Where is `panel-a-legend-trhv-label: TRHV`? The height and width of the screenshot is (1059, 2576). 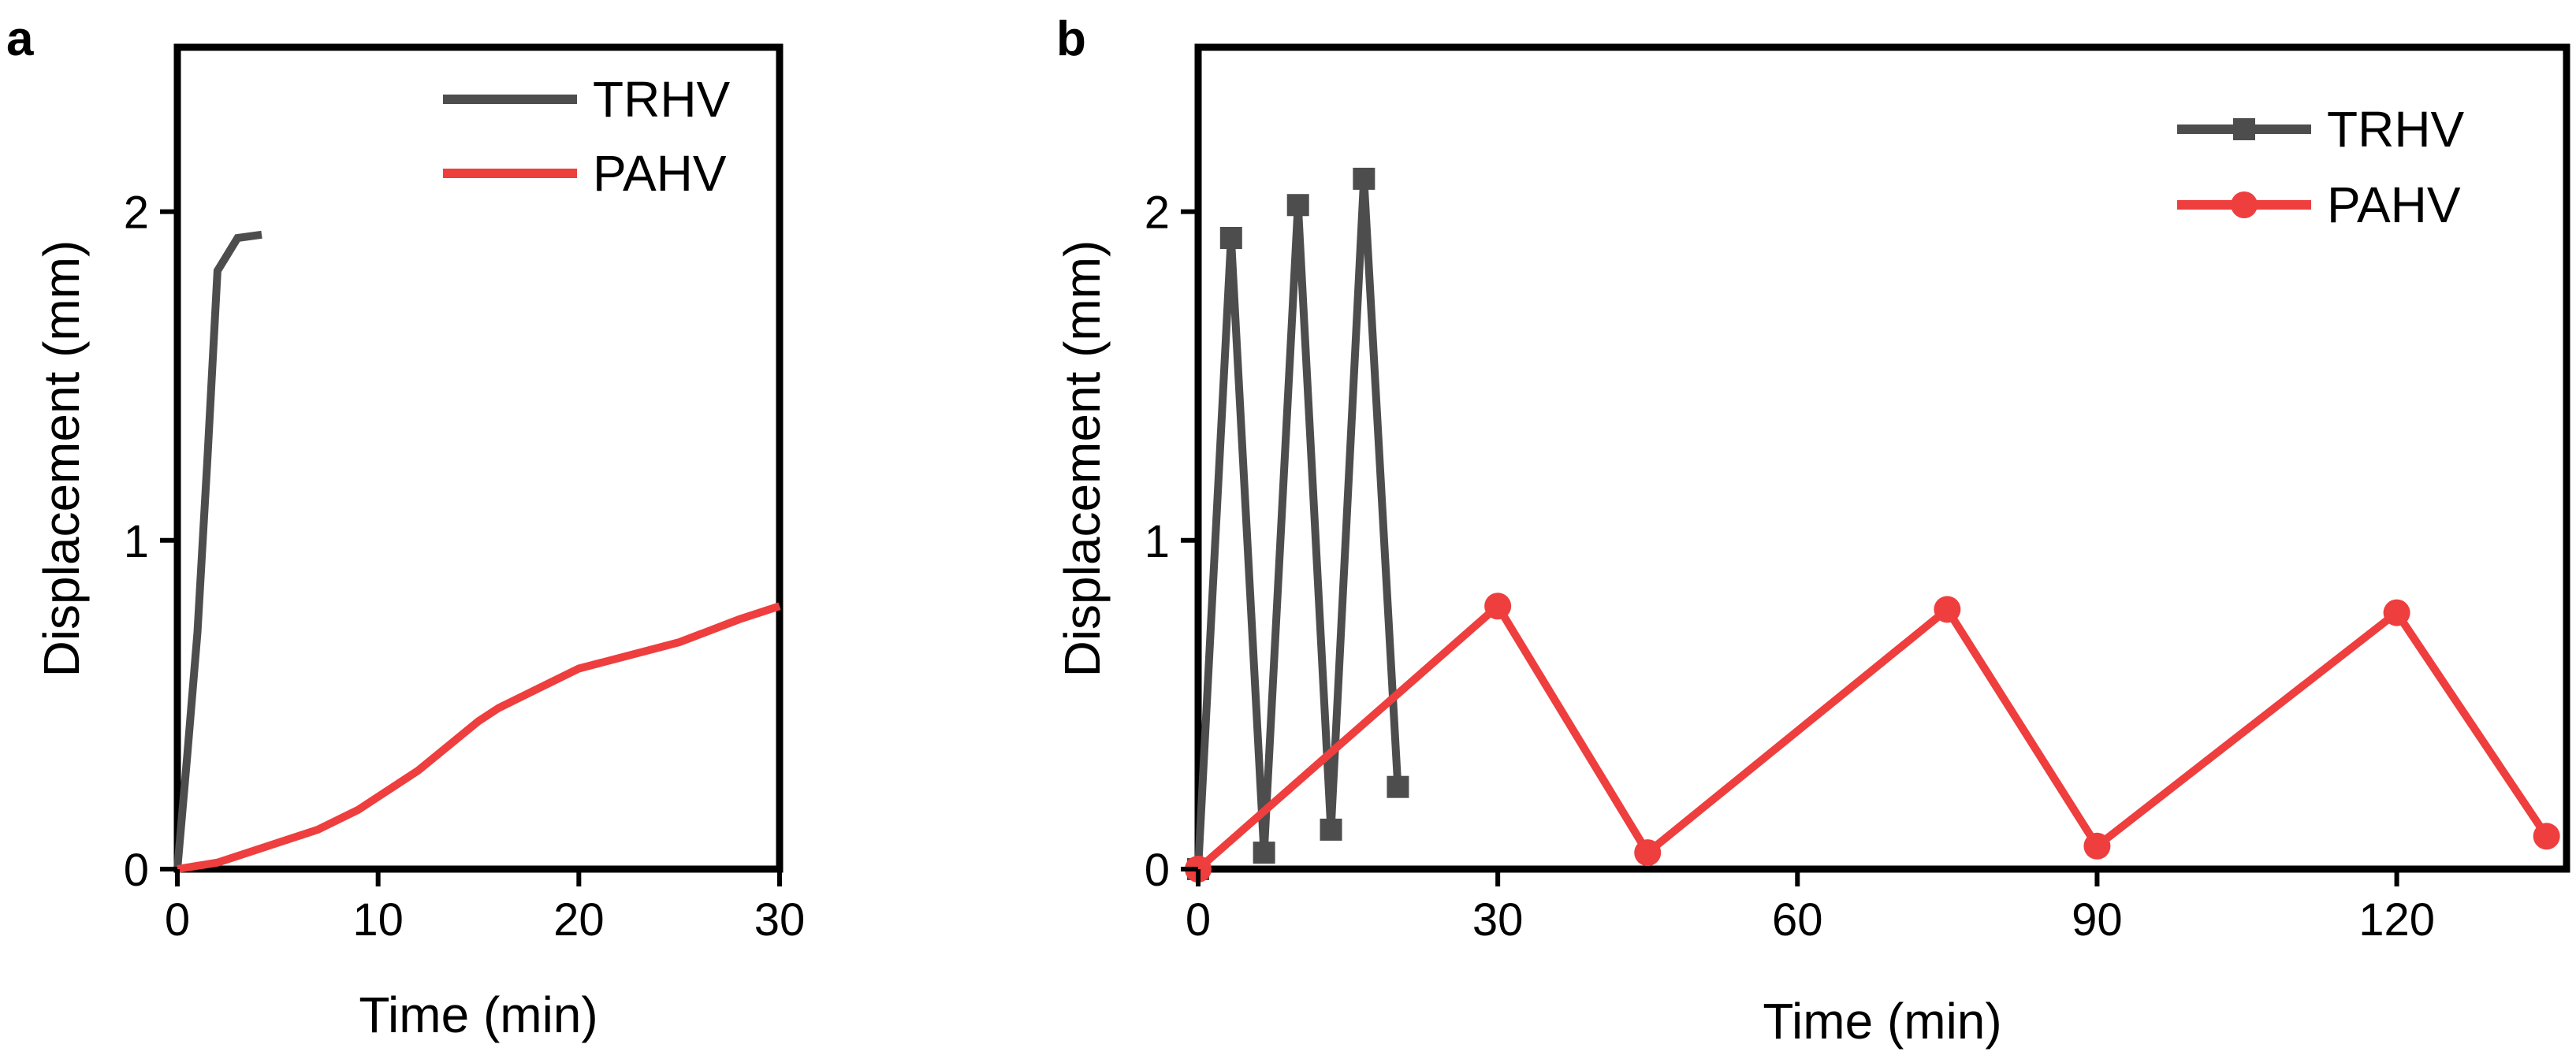
panel-a-legend-trhv-label: TRHV is located at coordinates (662, 99).